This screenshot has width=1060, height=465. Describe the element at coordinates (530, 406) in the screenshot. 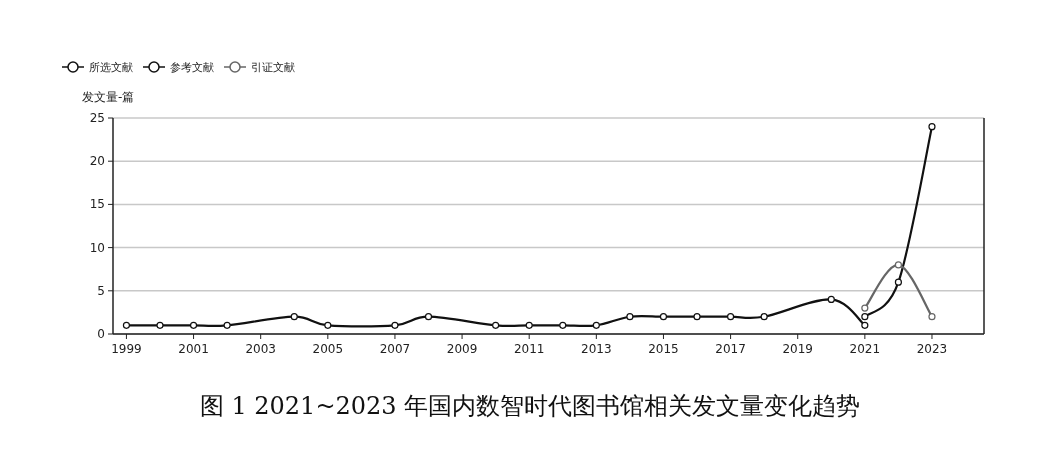

I see `text: 图 1 2021~2023 年国内数智时代图书馆相关发文量变化趋势` at that location.